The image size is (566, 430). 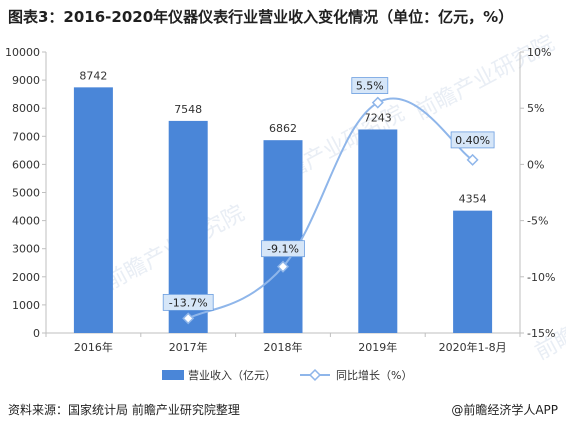 What do you see at coordinates (283, 347) in the screenshot?
I see `x-tick-label: 2018年` at bounding box center [283, 347].